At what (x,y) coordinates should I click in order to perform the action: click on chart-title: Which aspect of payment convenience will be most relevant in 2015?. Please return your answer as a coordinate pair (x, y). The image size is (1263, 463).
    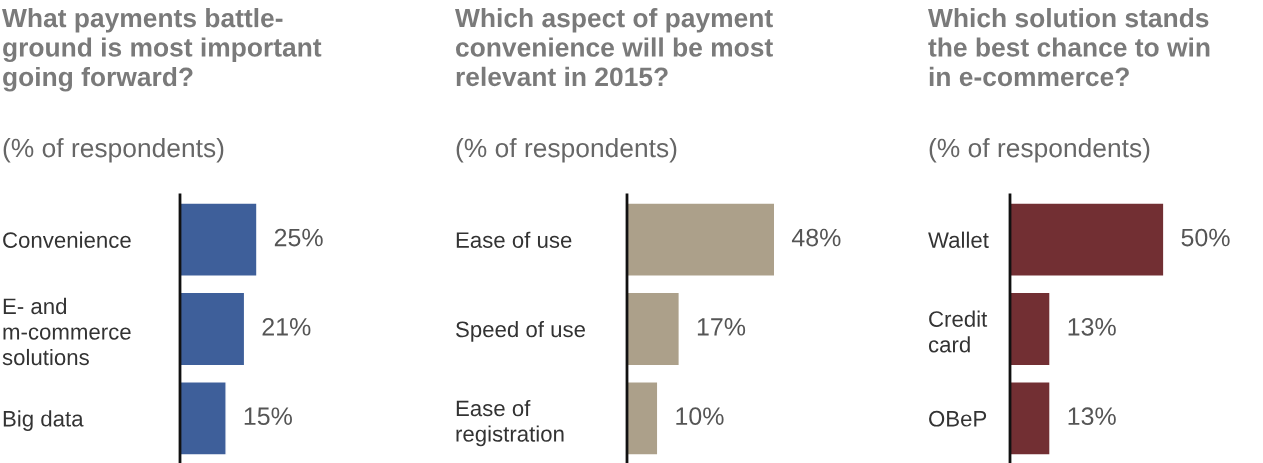
    Looking at the image, I should click on (614, 47).